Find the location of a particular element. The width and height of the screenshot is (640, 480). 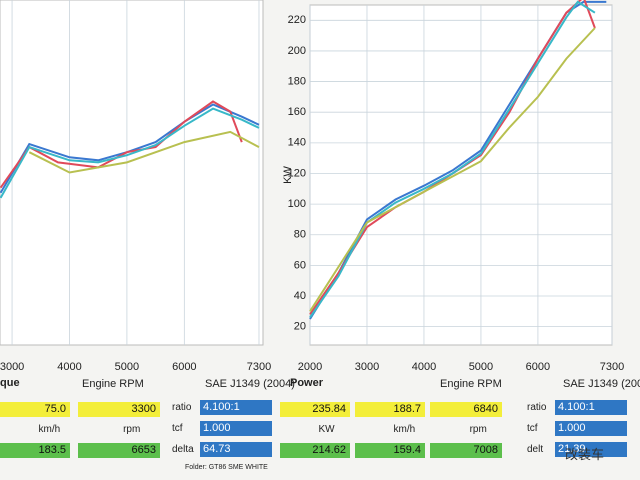

green-box: 6653 is located at coordinates (119, 450).